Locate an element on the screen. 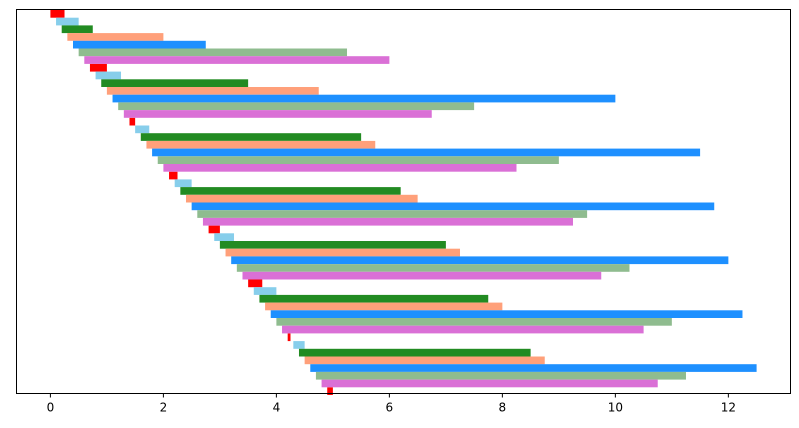 Image resolution: width=799 pixels, height=428 pixels. bar-s3-g0 is located at coordinates (115, 37).